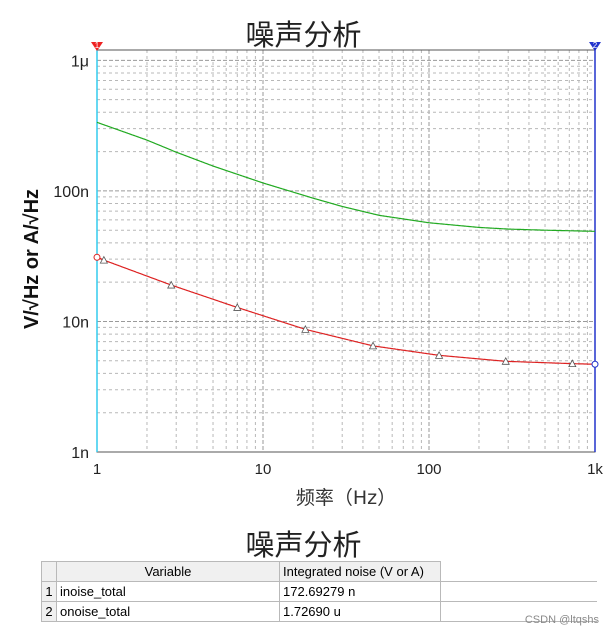 The height and width of the screenshot is (640, 607). Describe the element at coordinates (346, 498) in the screenshot. I see `x-axis-label: 频率（Hz）` at that location.